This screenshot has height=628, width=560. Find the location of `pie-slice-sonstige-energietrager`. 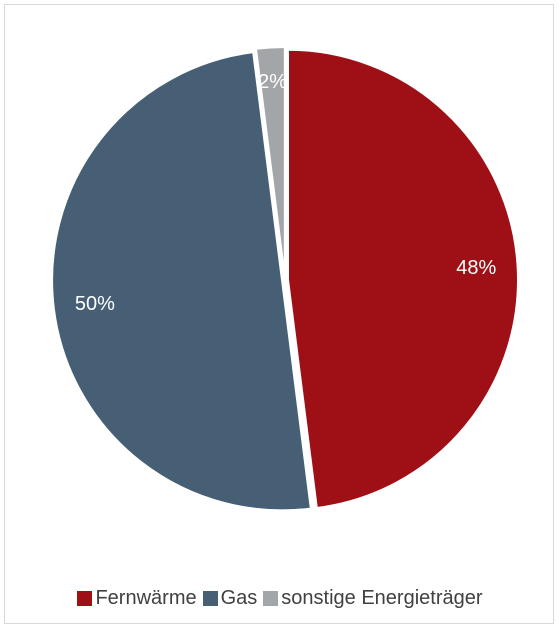

pie-slice-sonstige-energietrager is located at coordinates (270, 162).